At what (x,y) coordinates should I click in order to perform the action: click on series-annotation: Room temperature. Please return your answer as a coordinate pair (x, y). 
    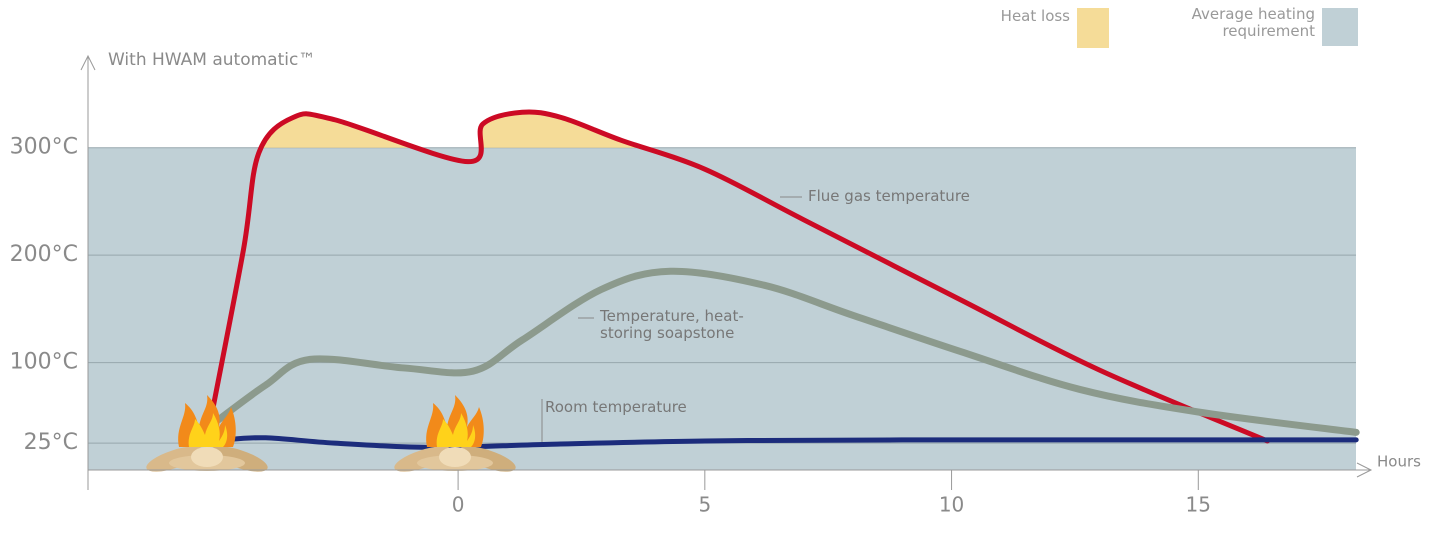
    Looking at the image, I should click on (616, 407).